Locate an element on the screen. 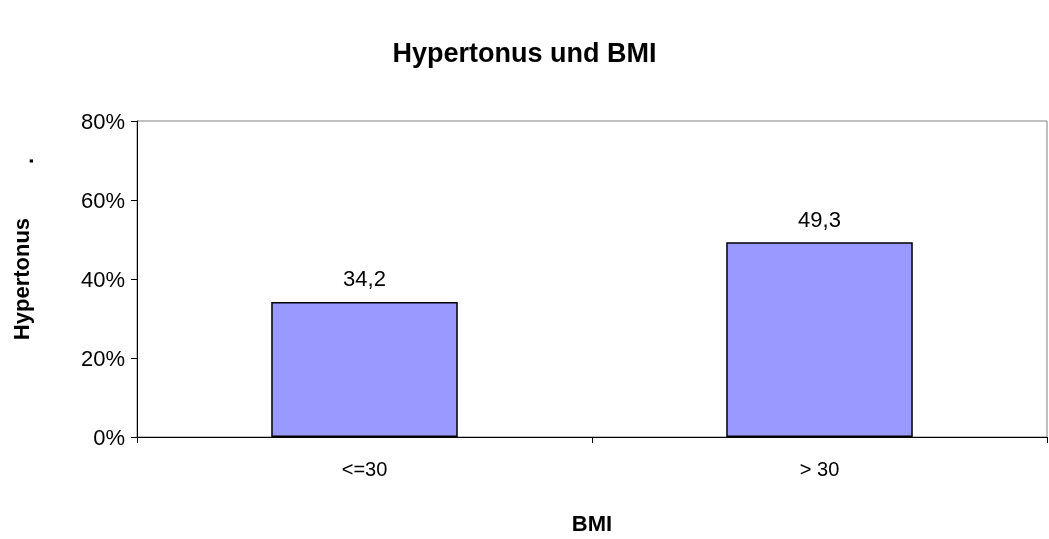 The height and width of the screenshot is (539, 1049). data-label: 34,2 is located at coordinates (364, 279).